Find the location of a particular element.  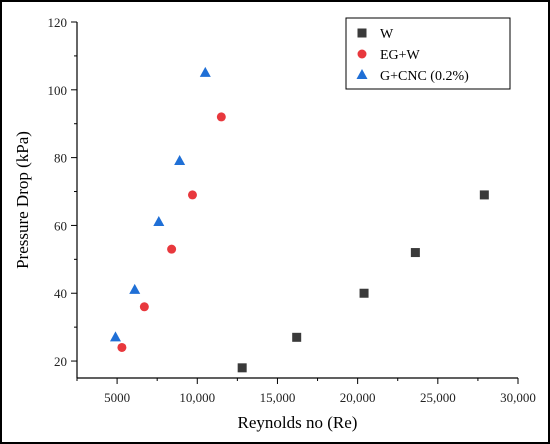

y-tick-label: 100 is located at coordinates (58, 90).